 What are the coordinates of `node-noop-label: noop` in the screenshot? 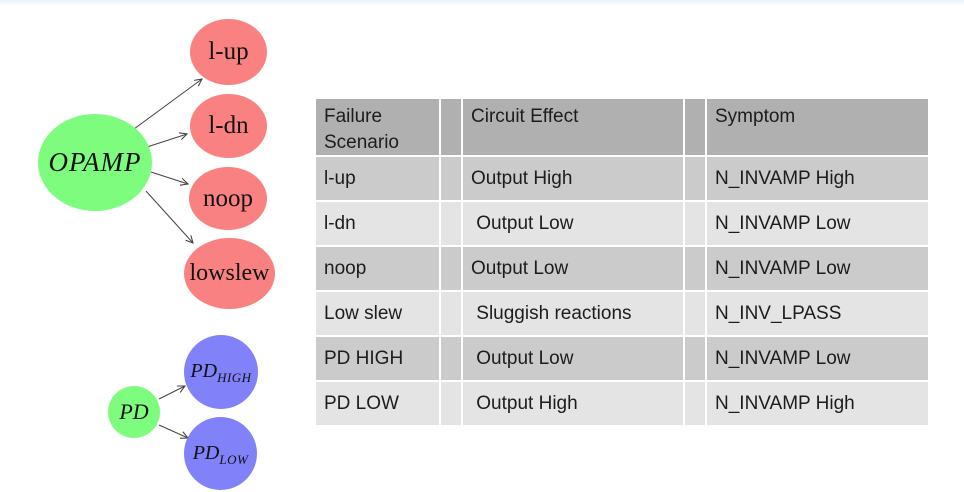 It's located at (228, 198).